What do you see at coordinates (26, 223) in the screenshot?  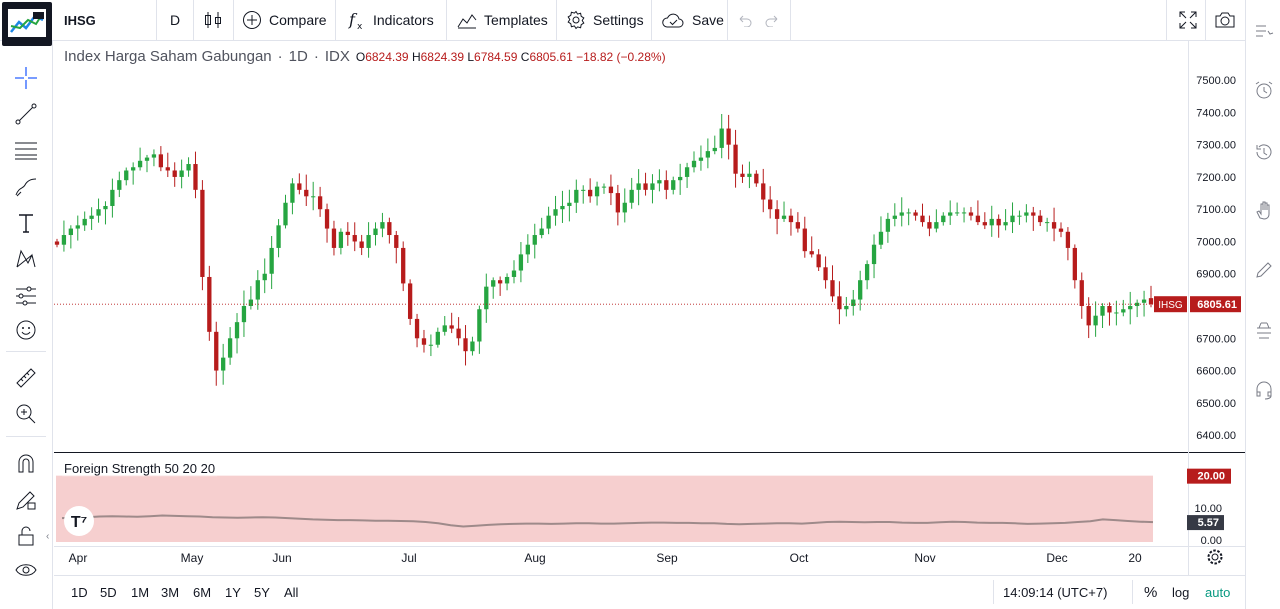 I see `text-tool` at bounding box center [26, 223].